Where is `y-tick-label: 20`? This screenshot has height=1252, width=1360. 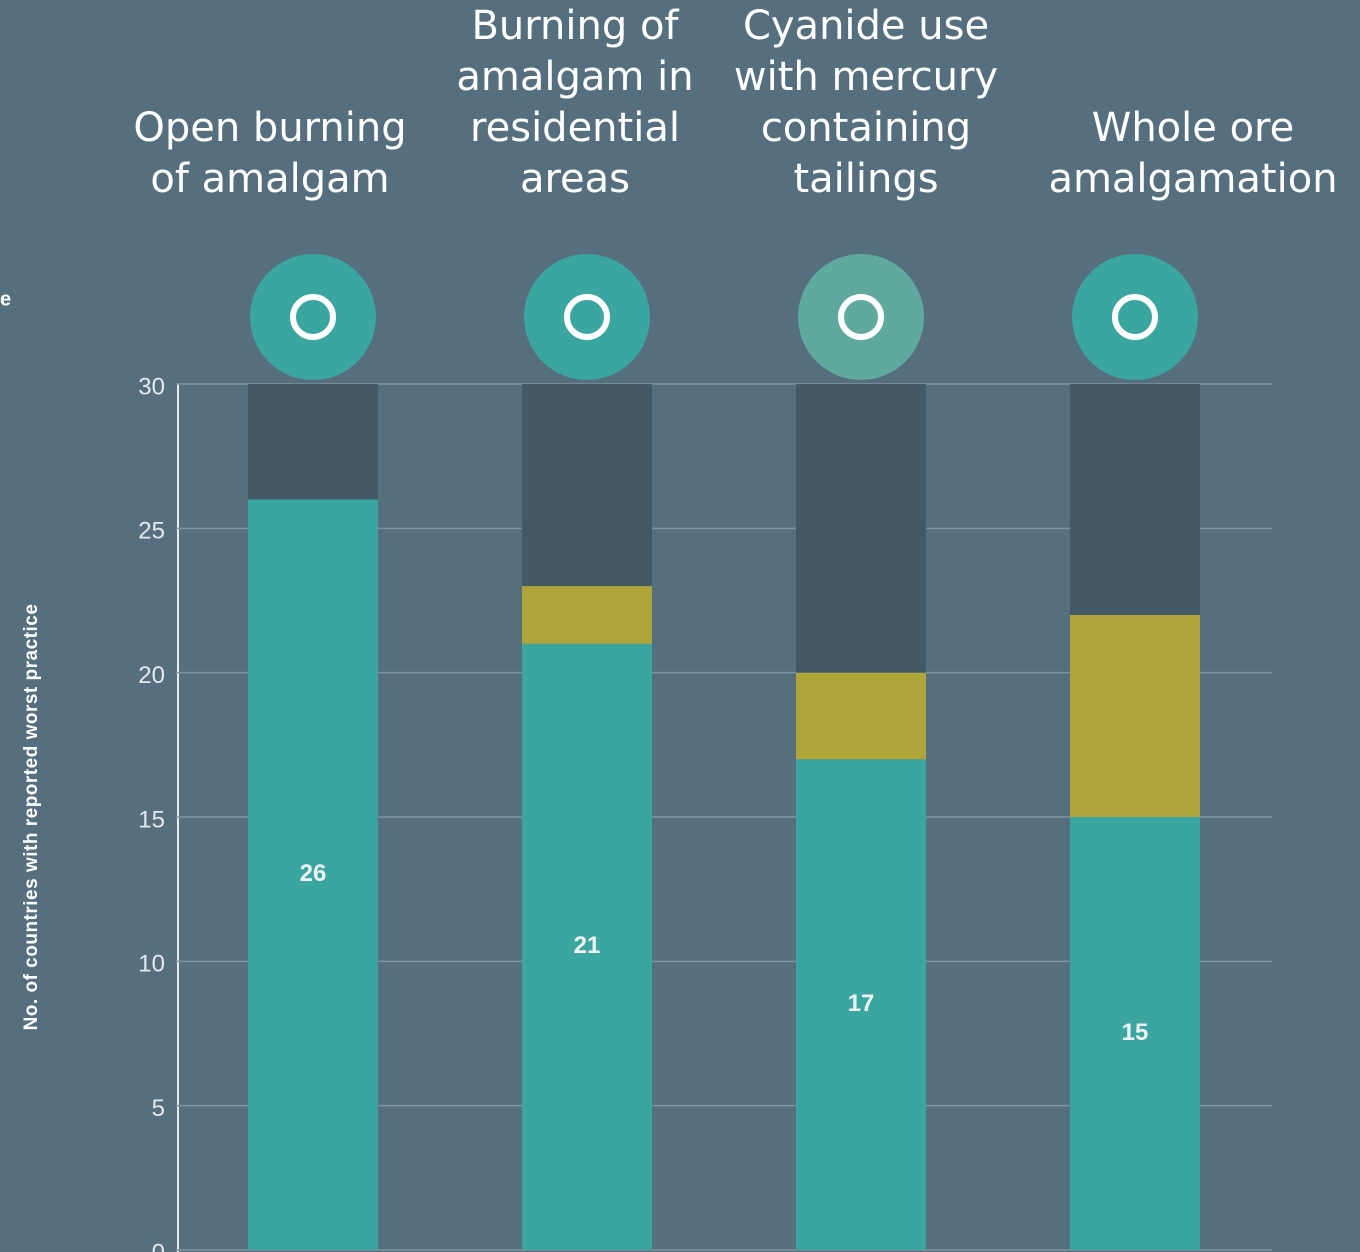
y-tick-label: 20 is located at coordinates (151, 675).